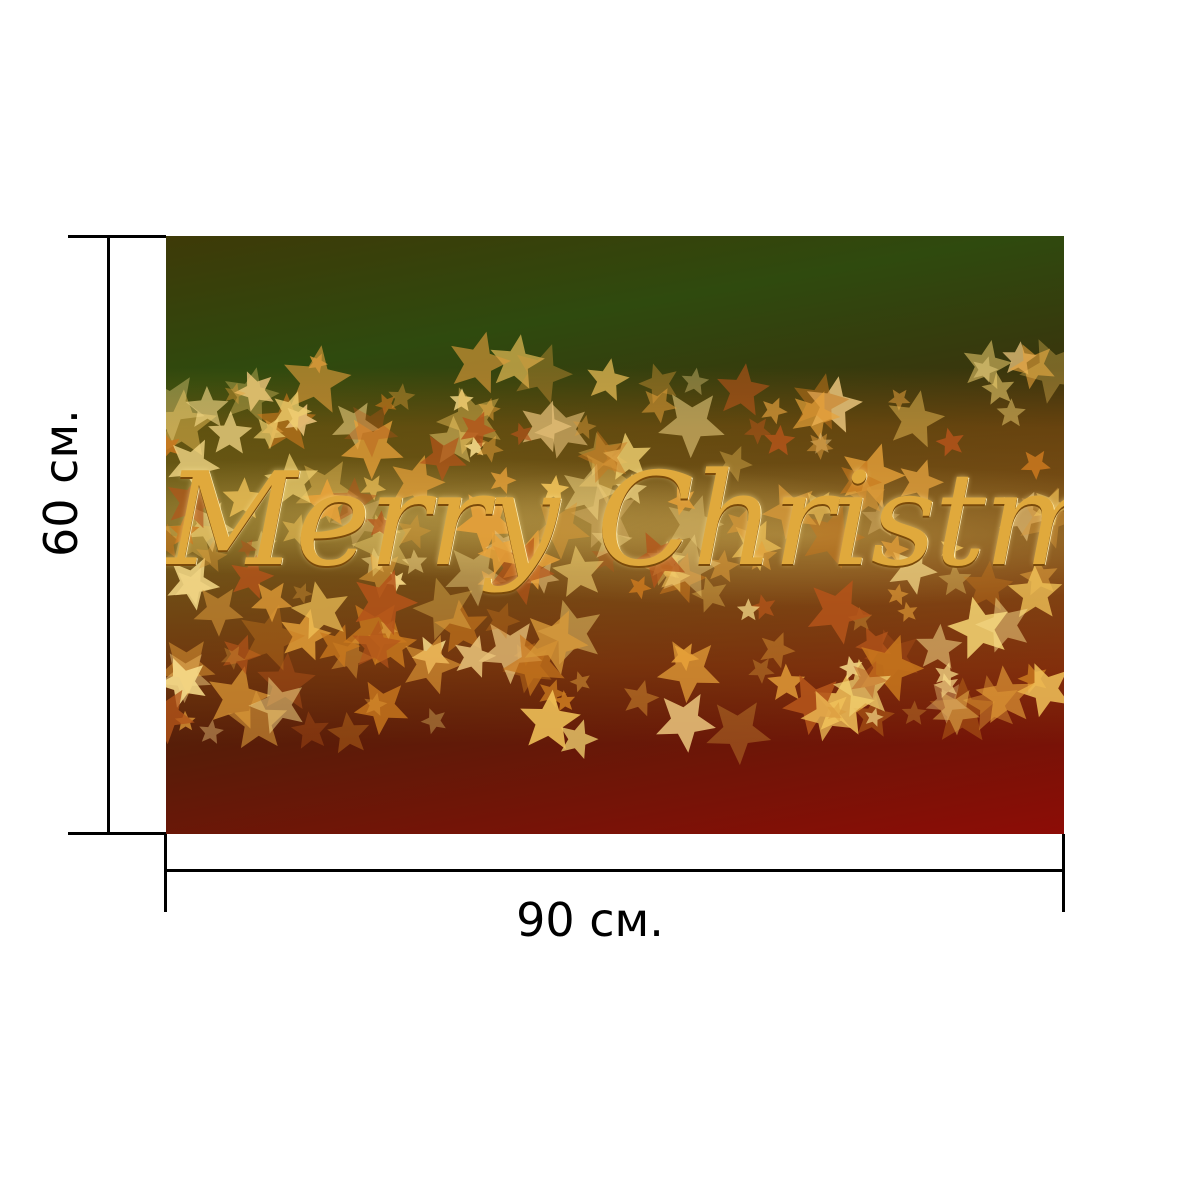 The image size is (1200, 1200). I want to click on height-label: 60 см., so click(61, 483).